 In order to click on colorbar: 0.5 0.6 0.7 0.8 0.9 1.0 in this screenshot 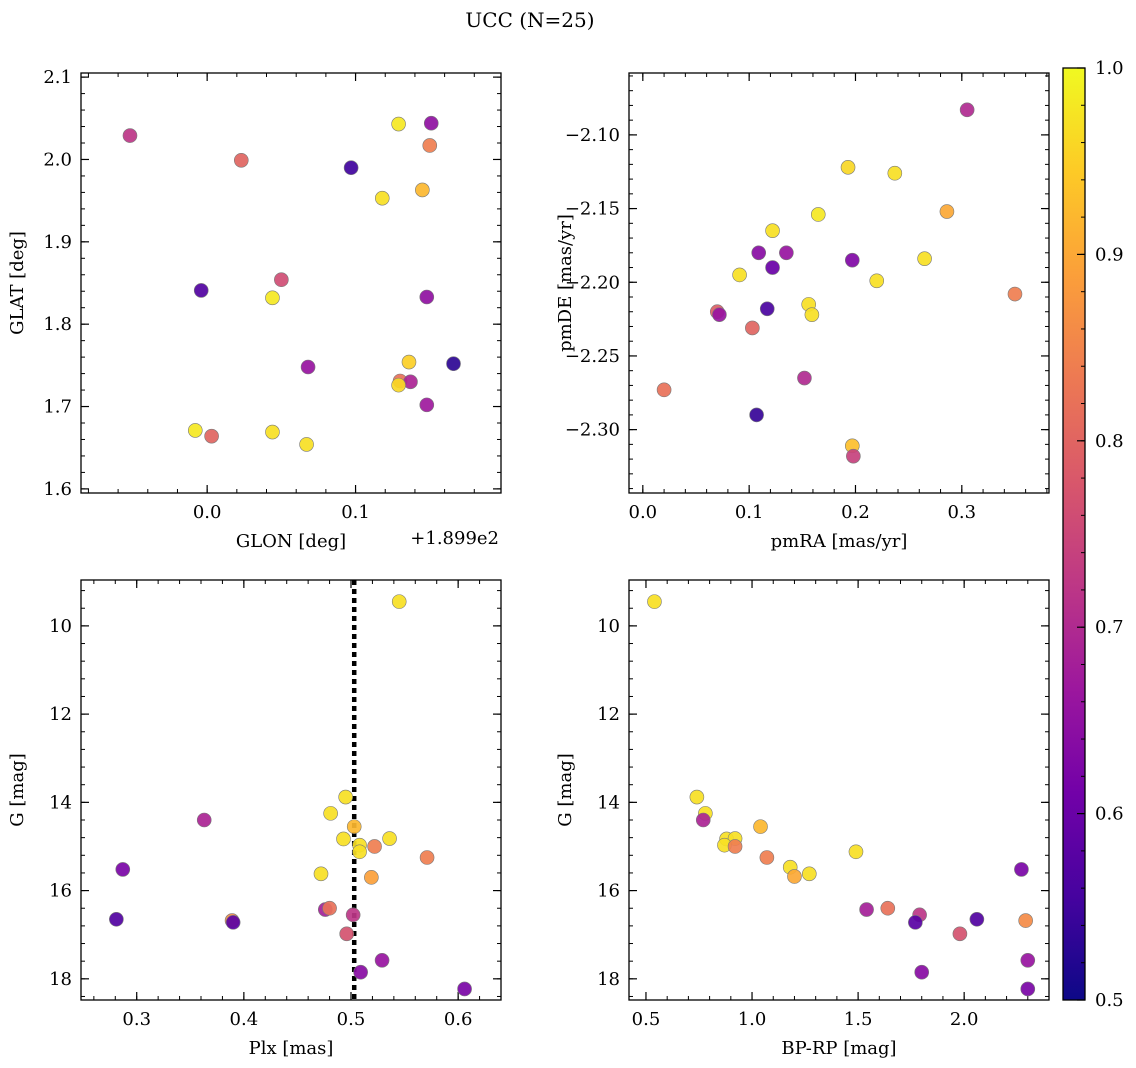, I will do `click(1093, 534)`.